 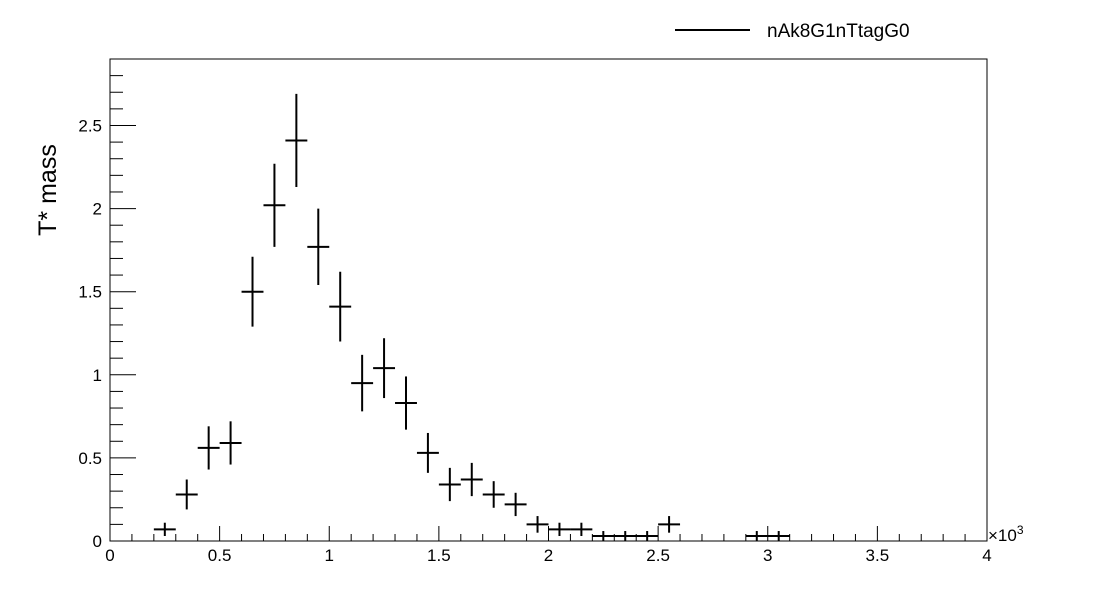 What do you see at coordinates (90, 292) in the screenshot?
I see `y-tick-label: 1.5` at bounding box center [90, 292].